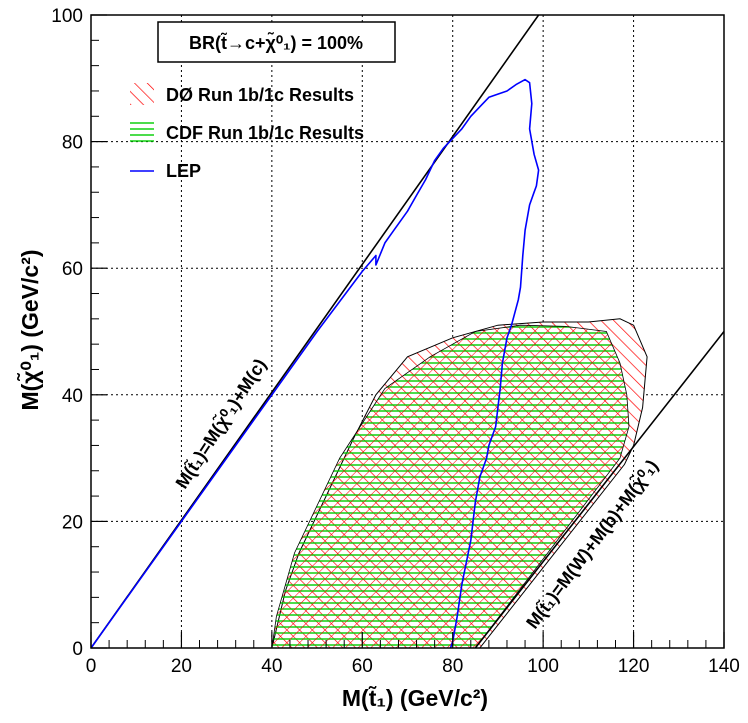 The height and width of the screenshot is (723, 748). Describe the element at coordinates (415, 698) in the screenshot. I see `x-axis-title: M(t̃₁) (GeV/c²)` at that location.